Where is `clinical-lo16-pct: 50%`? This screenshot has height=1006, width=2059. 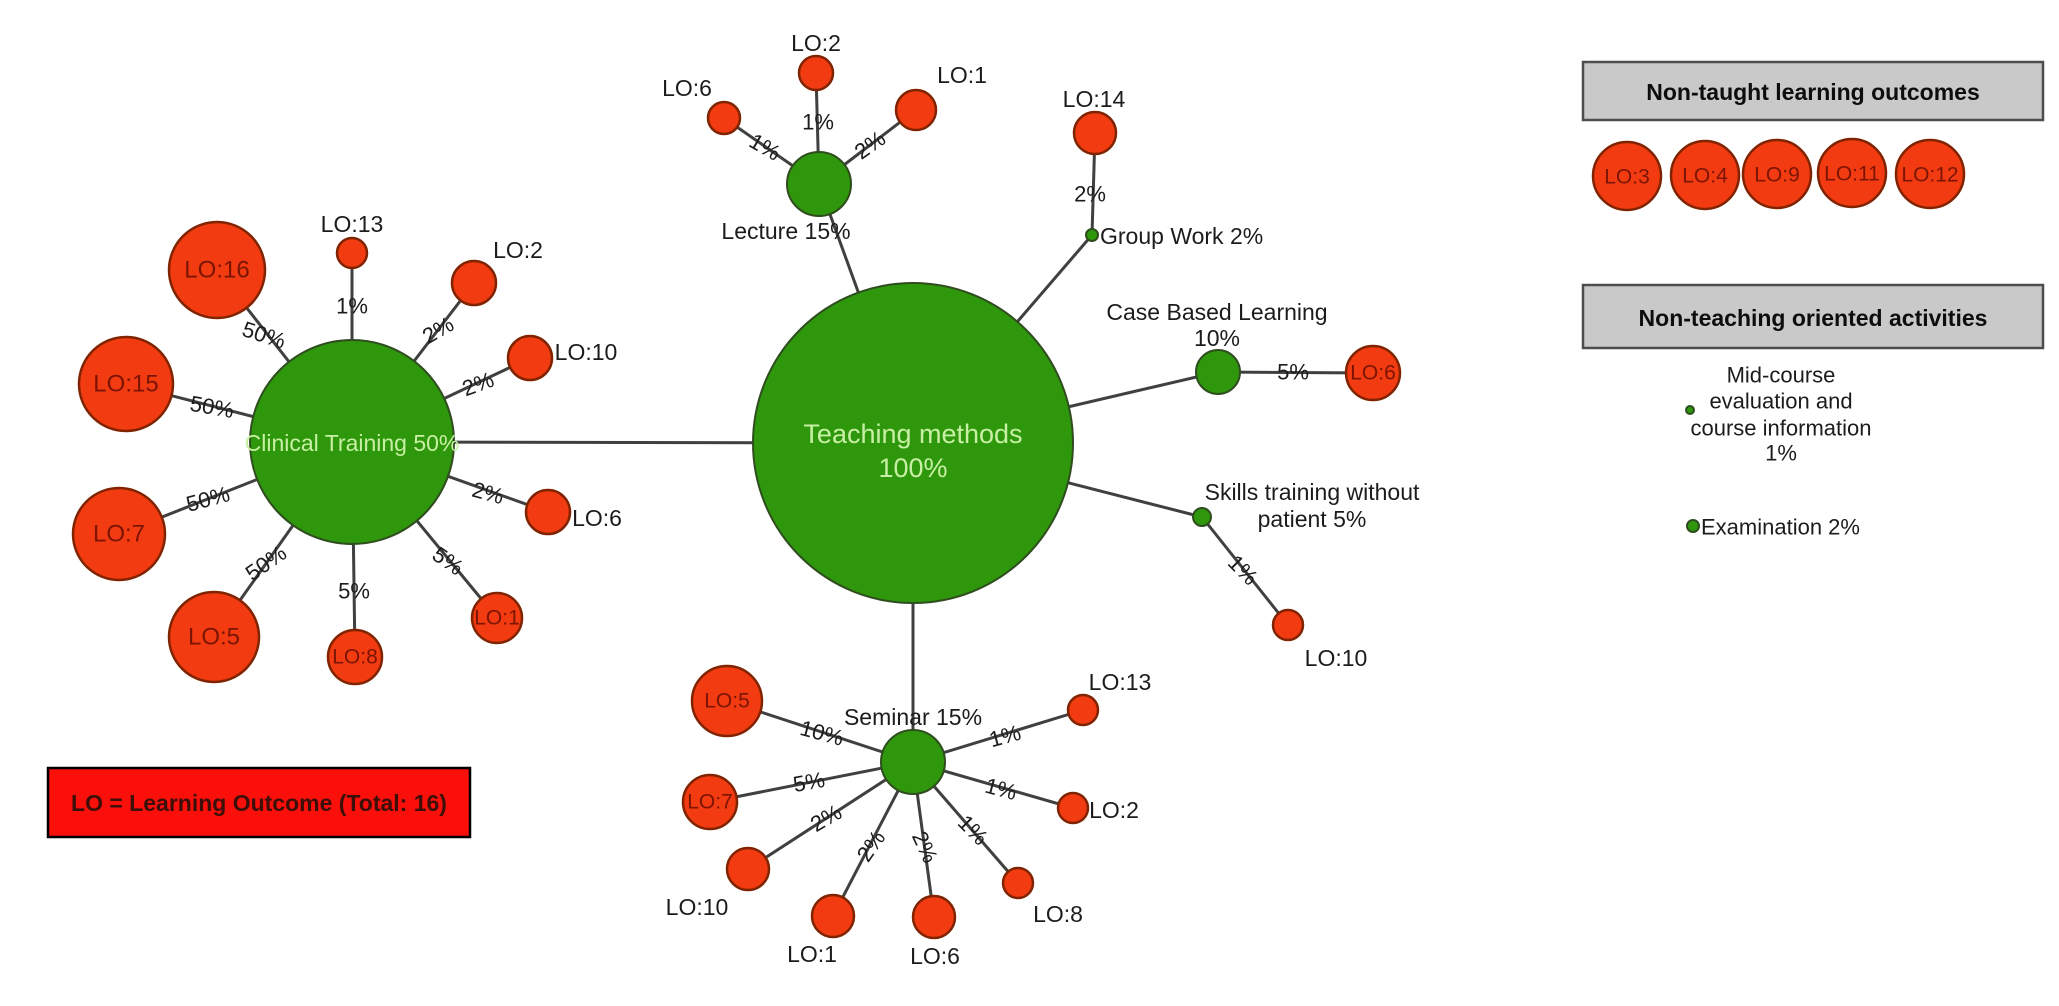
clinical-lo16-pct: 50% is located at coordinates (264, 334).